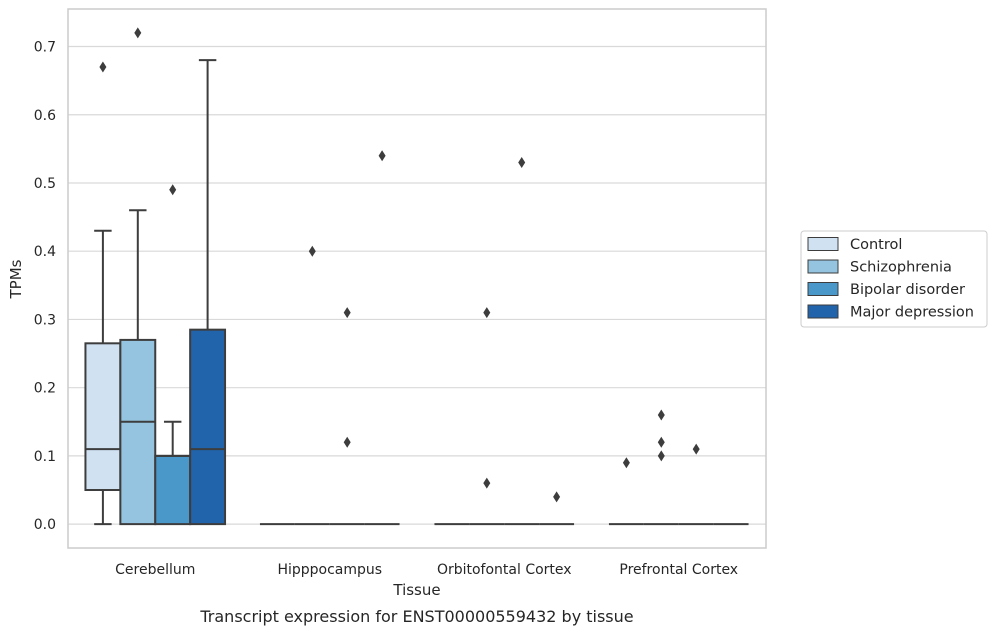  Describe the element at coordinates (45, 457) in the screenshot. I see `y-tick-label: 0.1` at that location.